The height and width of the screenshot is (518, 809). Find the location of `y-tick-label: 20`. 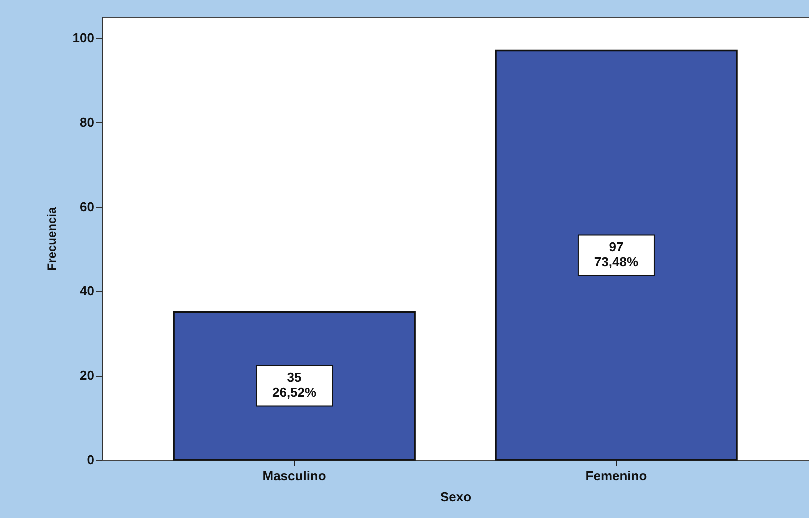

y-tick-label: 20 is located at coordinates (87, 376).